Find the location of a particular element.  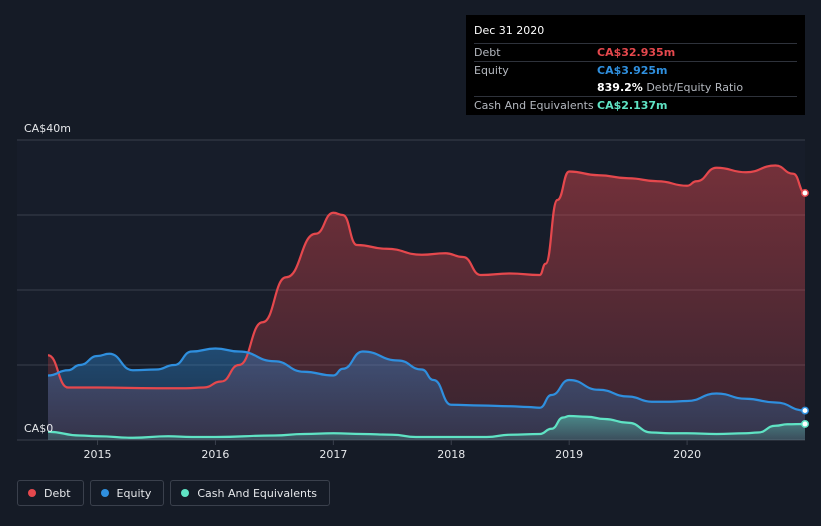

tooltip-debt-value: CA$32.935m is located at coordinates (636, 52).